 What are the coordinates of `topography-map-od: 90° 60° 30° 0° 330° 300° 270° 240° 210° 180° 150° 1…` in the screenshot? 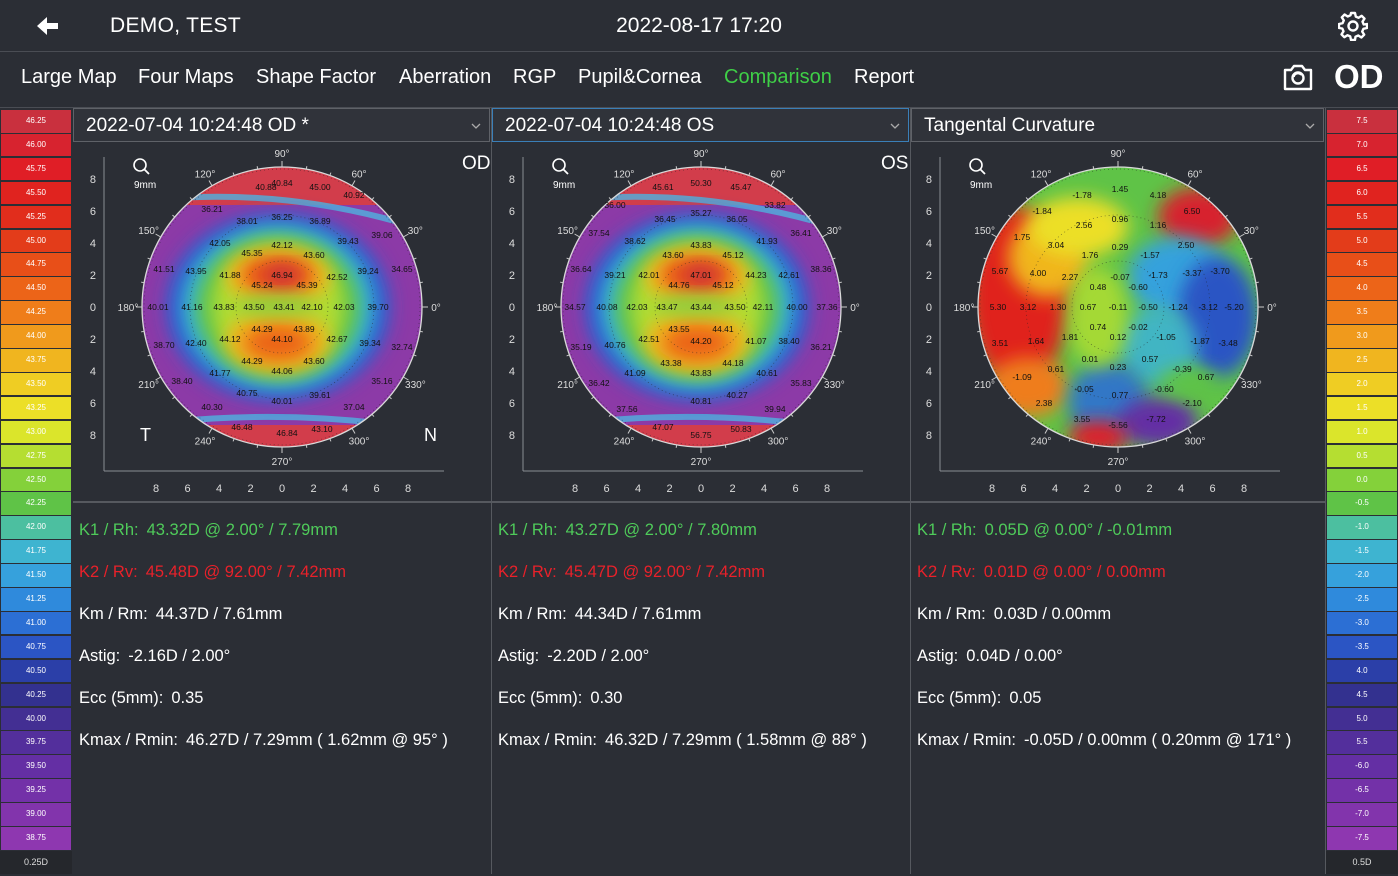 It's located at (282, 322).